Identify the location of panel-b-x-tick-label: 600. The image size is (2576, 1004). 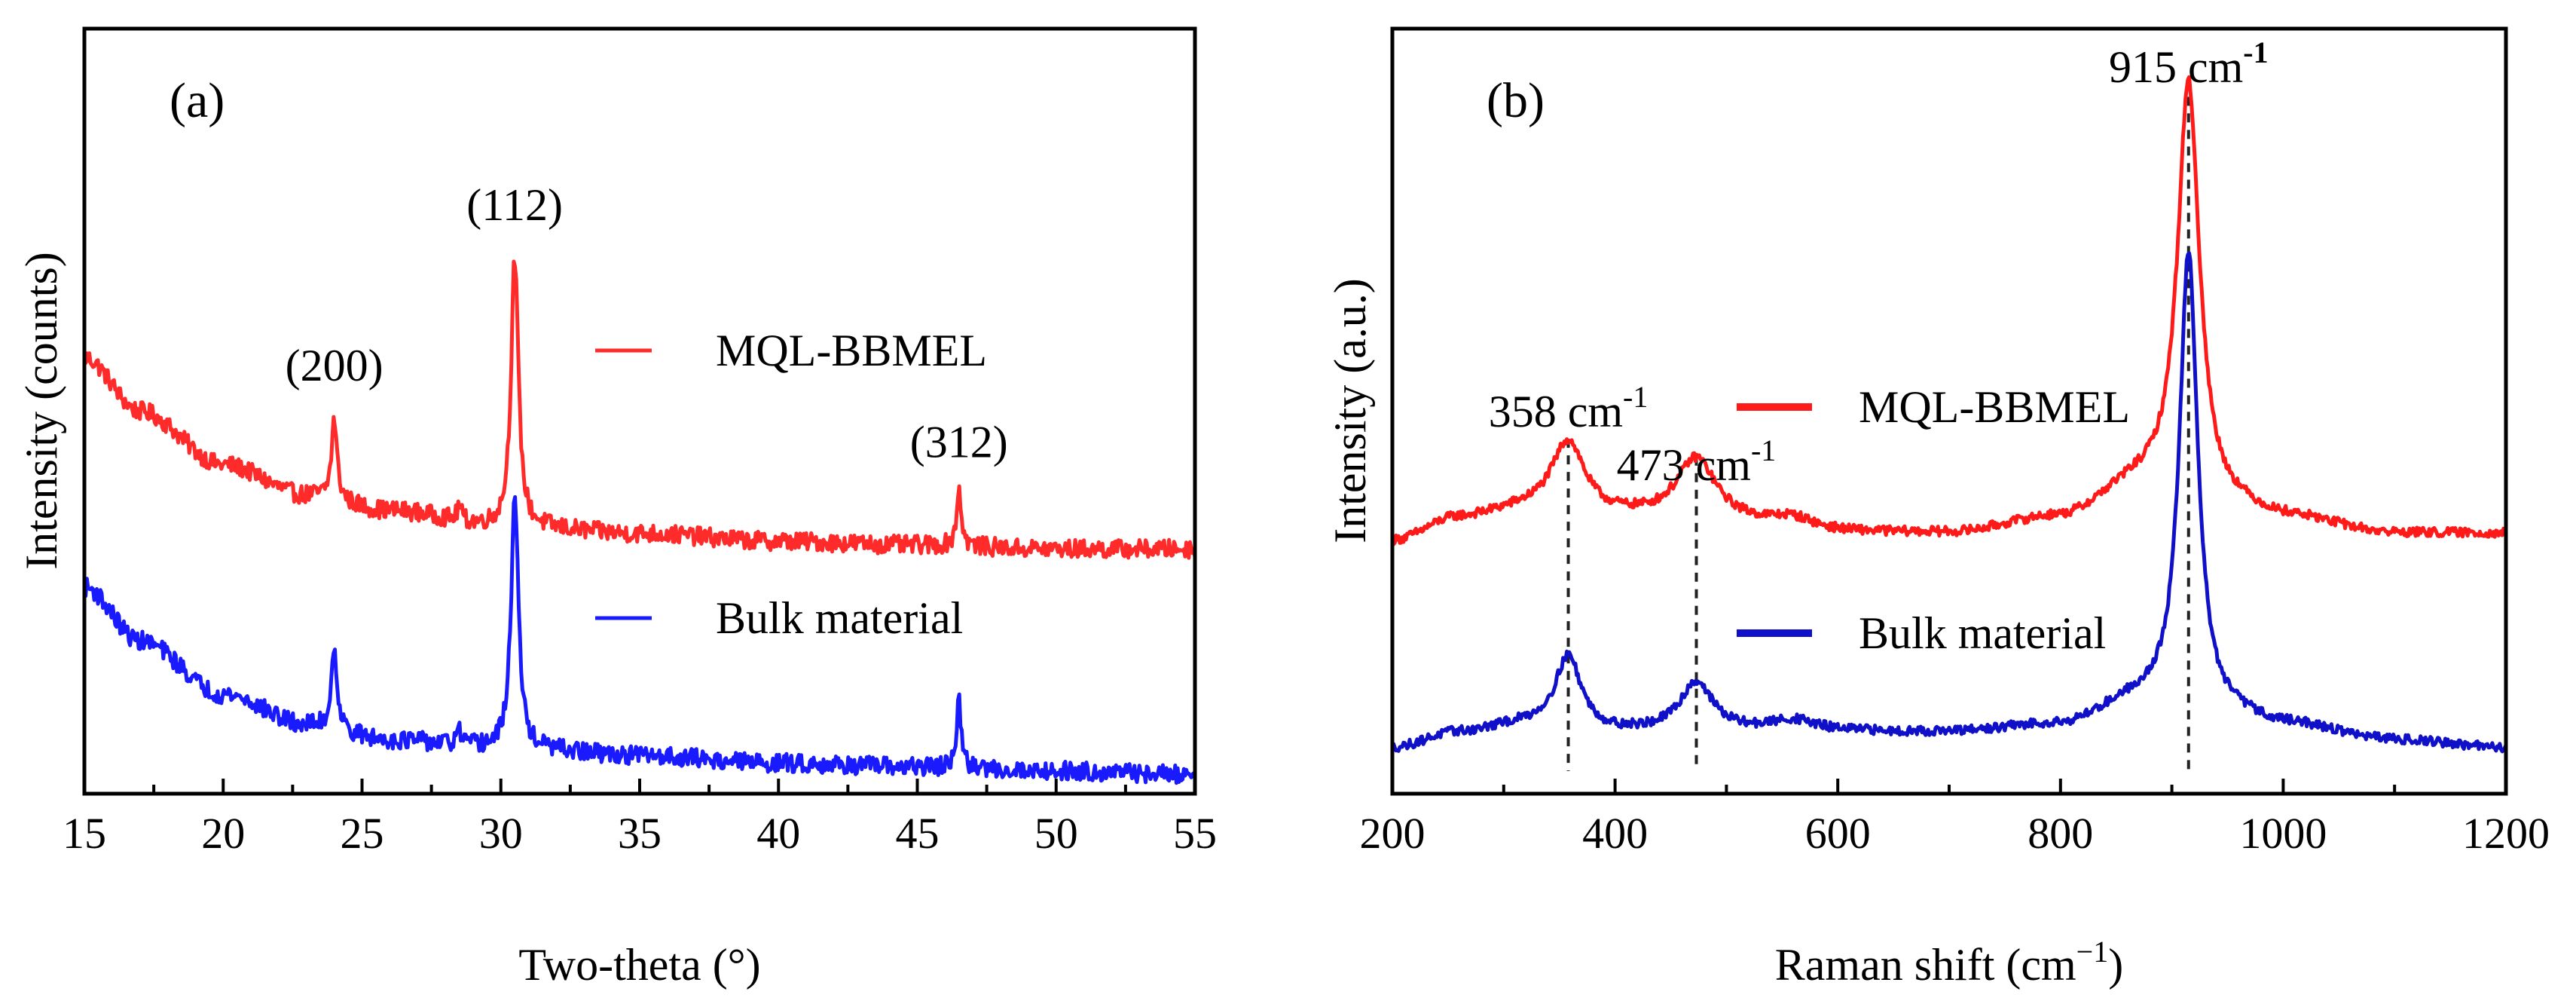
(1838, 833).